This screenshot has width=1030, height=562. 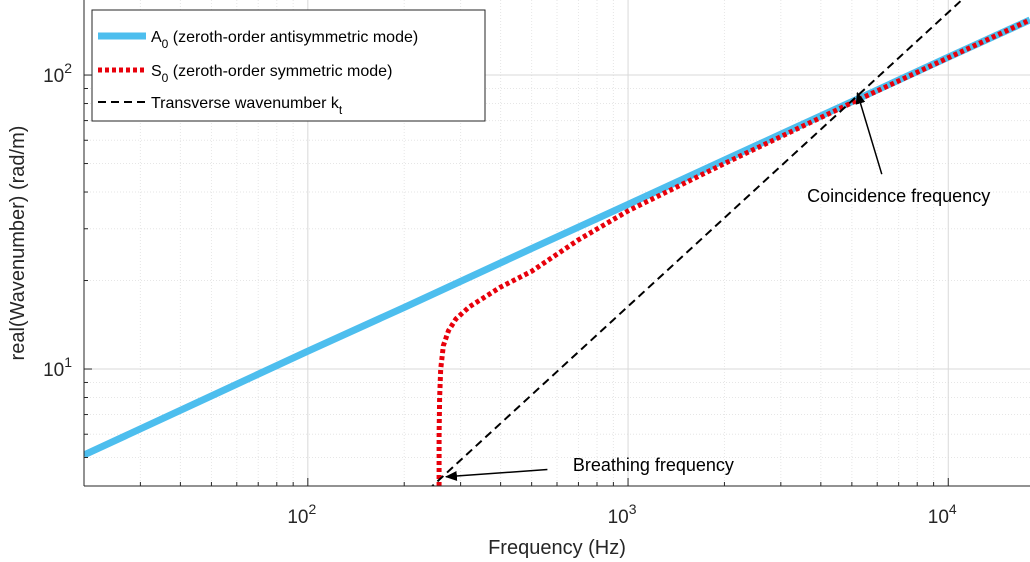 I want to click on legend-label-s0: S0 (zeroth-order symmetric mode), so click(x=271, y=74).